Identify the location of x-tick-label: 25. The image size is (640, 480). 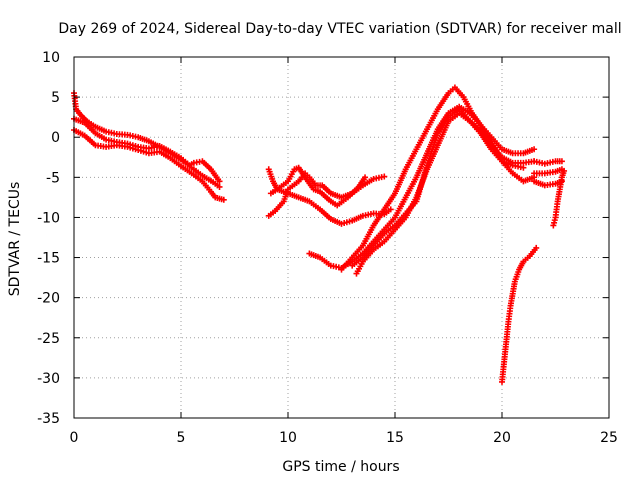
(609, 438).